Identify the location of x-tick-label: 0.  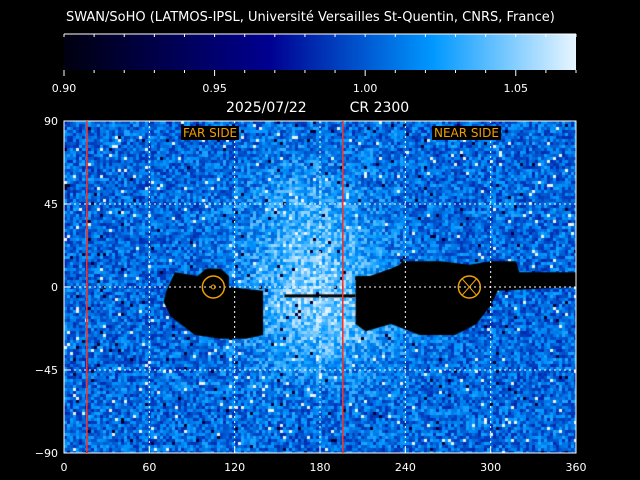
(64, 467).